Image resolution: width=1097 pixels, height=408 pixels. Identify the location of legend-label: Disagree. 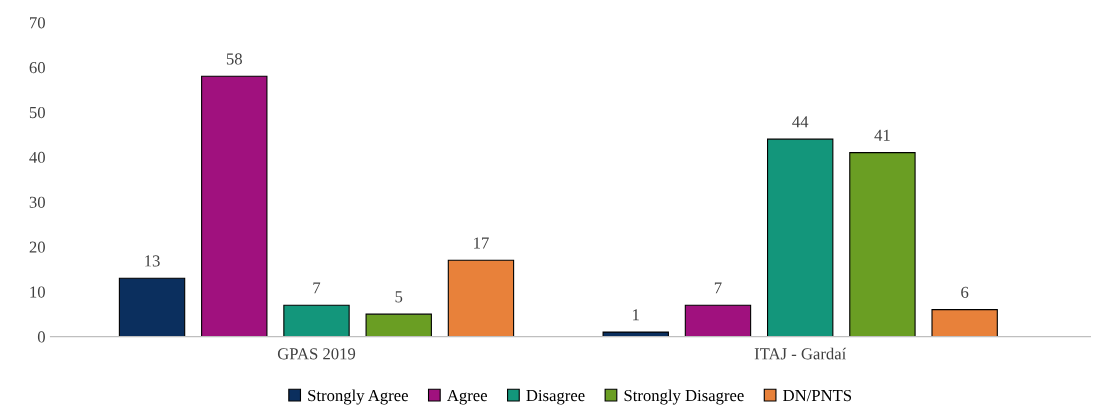
(555, 397).